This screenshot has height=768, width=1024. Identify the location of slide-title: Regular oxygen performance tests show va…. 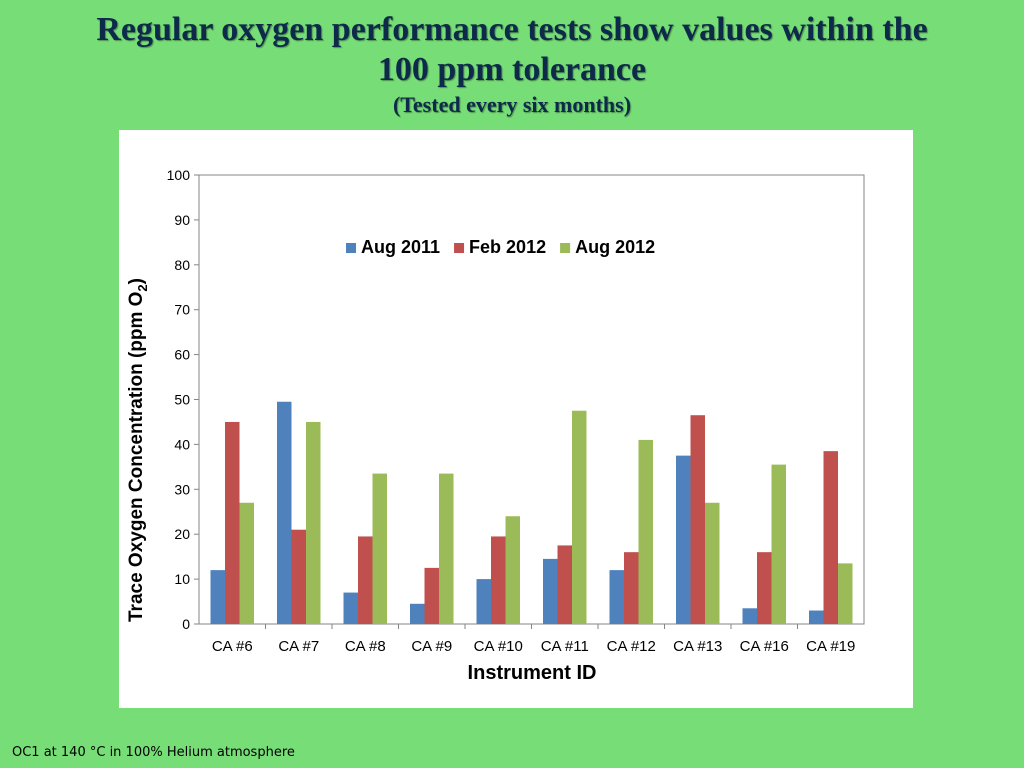
(512, 64).